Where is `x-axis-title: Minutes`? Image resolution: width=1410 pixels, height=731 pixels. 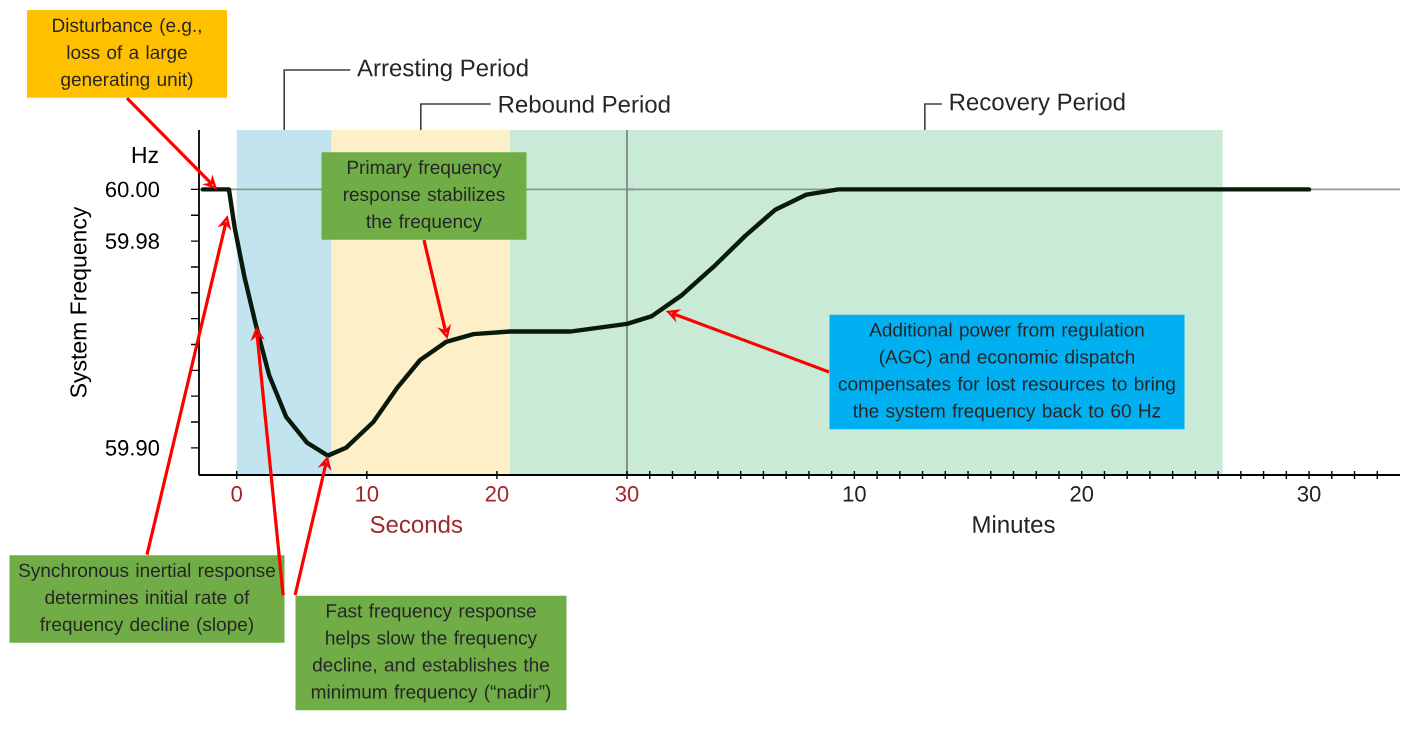
x-axis-title: Minutes is located at coordinates (1014, 524).